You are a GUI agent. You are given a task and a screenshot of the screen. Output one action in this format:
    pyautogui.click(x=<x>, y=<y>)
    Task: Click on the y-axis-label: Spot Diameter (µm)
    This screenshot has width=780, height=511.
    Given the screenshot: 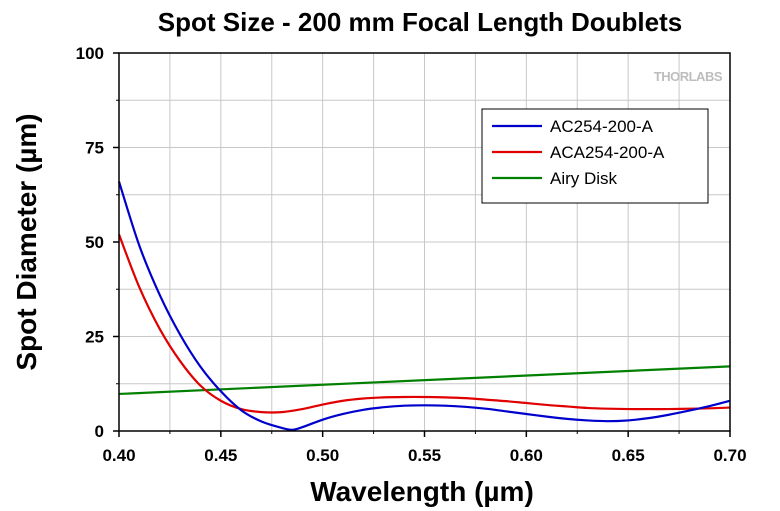 What is the action you would take?
    pyautogui.click(x=26, y=241)
    